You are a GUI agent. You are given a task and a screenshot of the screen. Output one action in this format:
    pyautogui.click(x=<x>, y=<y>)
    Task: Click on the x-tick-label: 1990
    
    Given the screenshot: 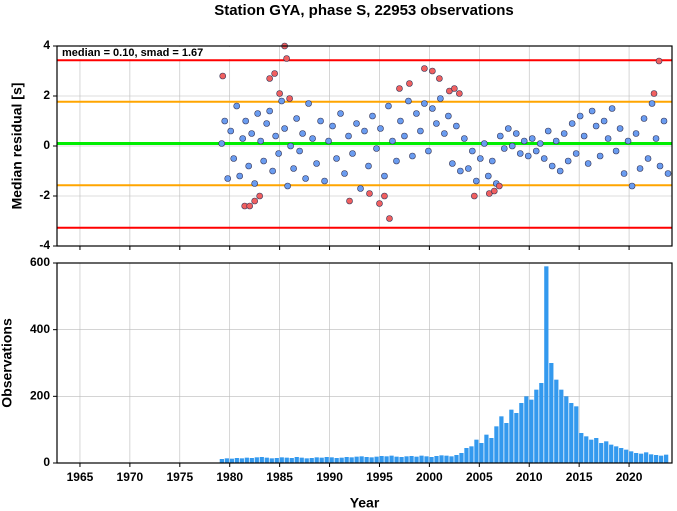 What is the action you would take?
    pyautogui.click(x=329, y=477)
    